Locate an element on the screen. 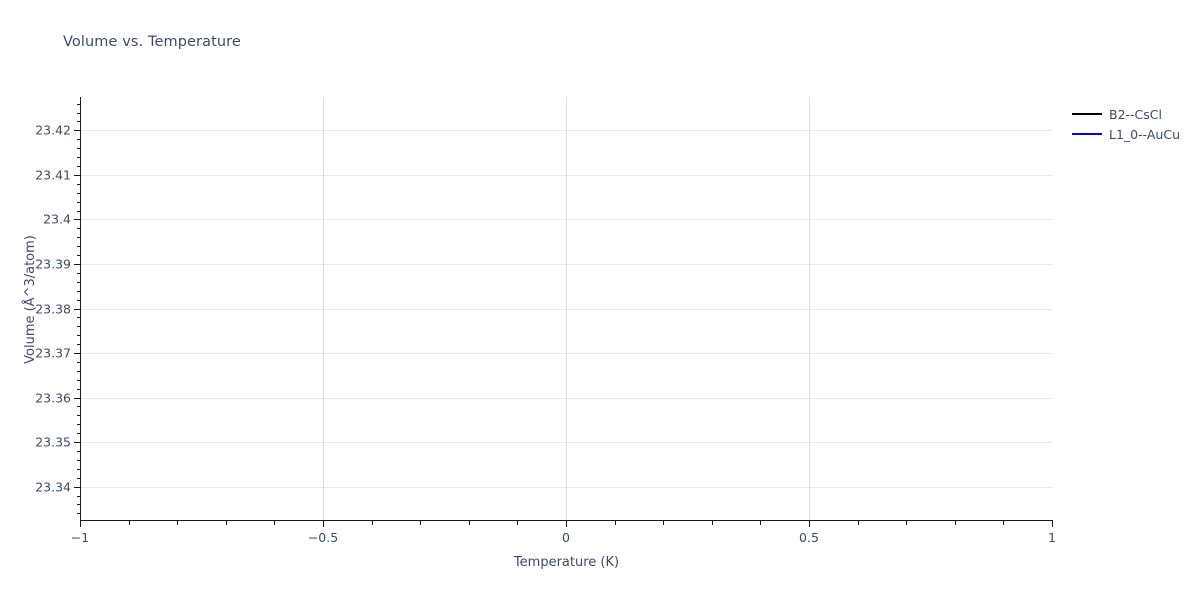 This screenshot has width=1200, height=600. y-tick-label: 23.38 is located at coordinates (53, 308).